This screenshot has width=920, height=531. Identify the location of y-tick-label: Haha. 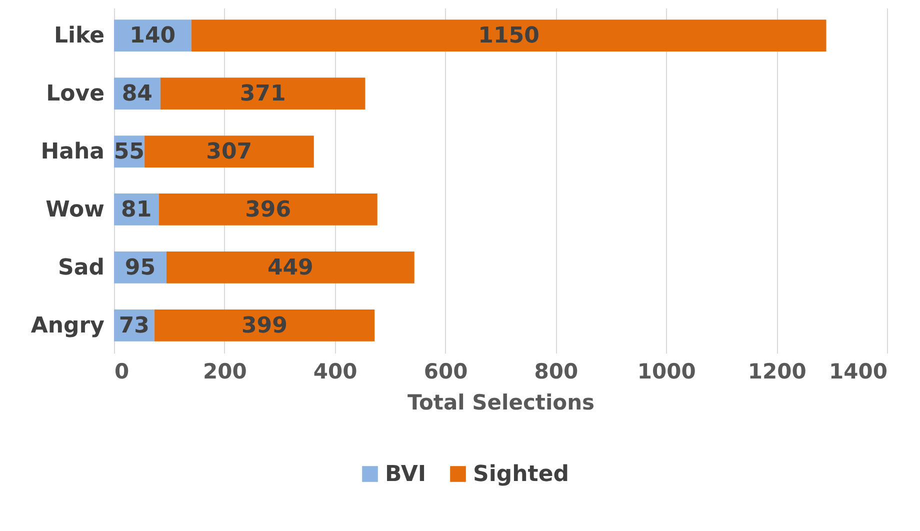
(72, 152).